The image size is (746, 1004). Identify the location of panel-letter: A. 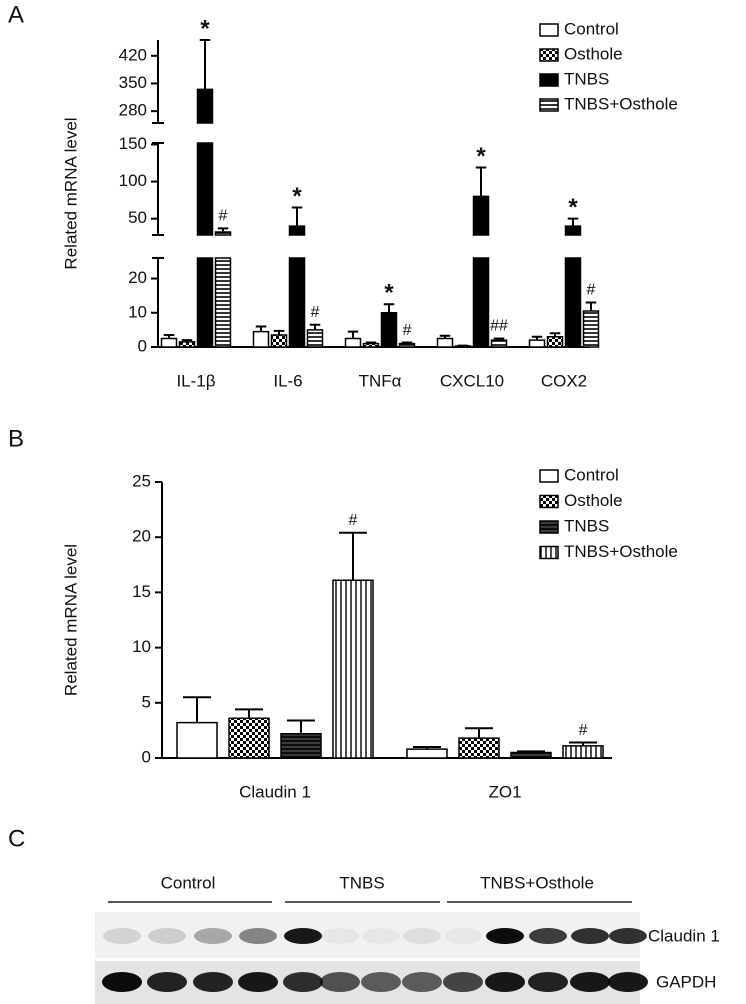
(16, 14).